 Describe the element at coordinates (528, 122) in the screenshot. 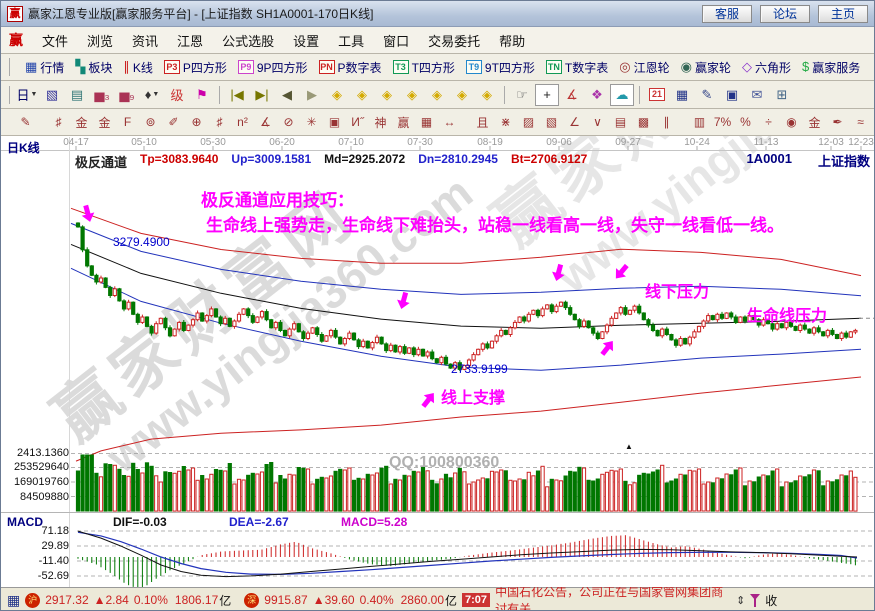

I see `ray-box-icon: ▨` at that location.